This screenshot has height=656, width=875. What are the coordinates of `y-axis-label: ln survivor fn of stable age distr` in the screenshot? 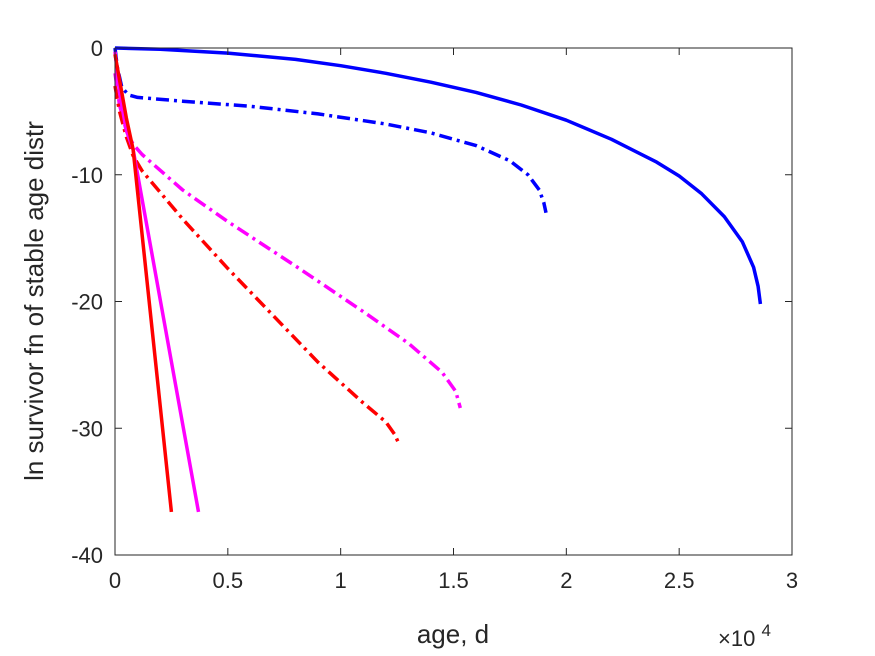 It's located at (34, 301).